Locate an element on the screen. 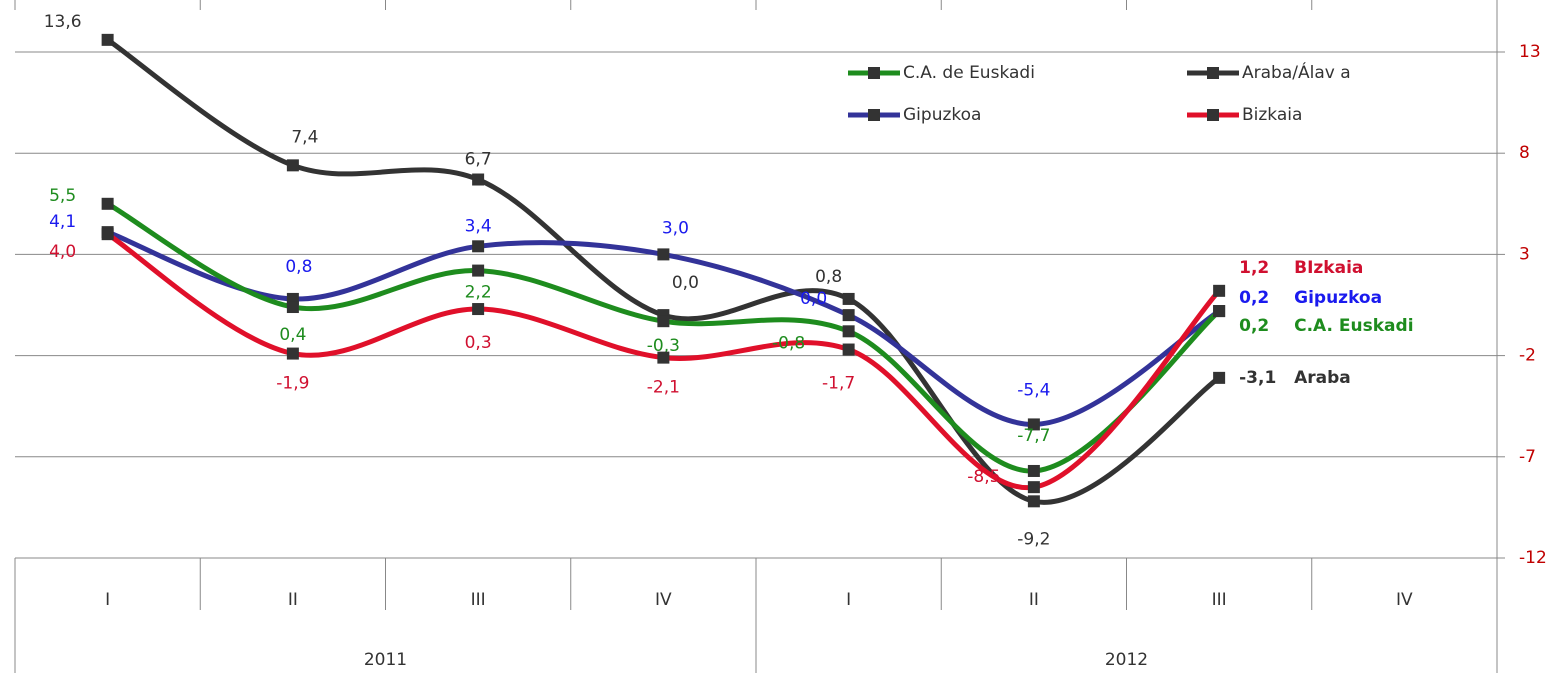  y-tick-label: 8 is located at coordinates (1524, 153).